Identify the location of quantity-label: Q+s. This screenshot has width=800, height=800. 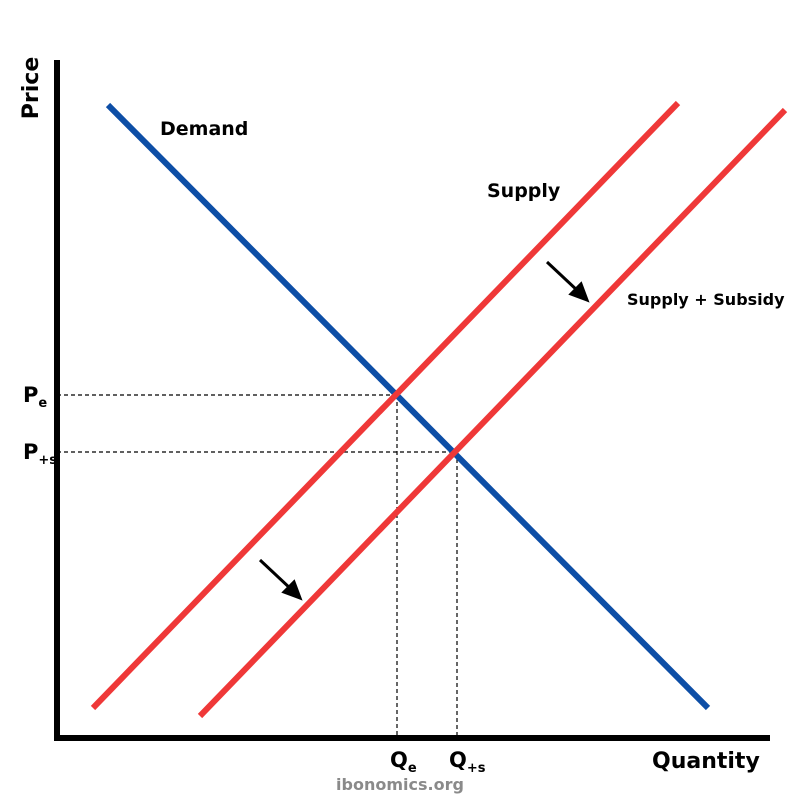
(467, 762).